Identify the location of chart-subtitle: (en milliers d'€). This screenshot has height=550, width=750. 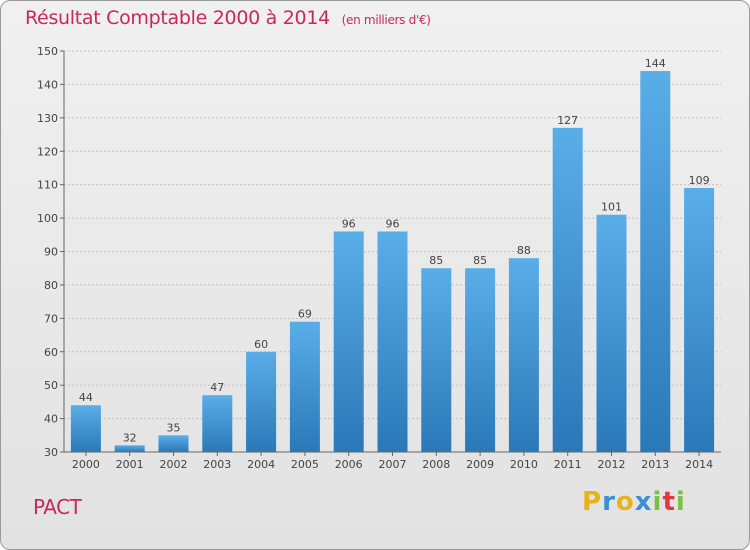
(386, 20).